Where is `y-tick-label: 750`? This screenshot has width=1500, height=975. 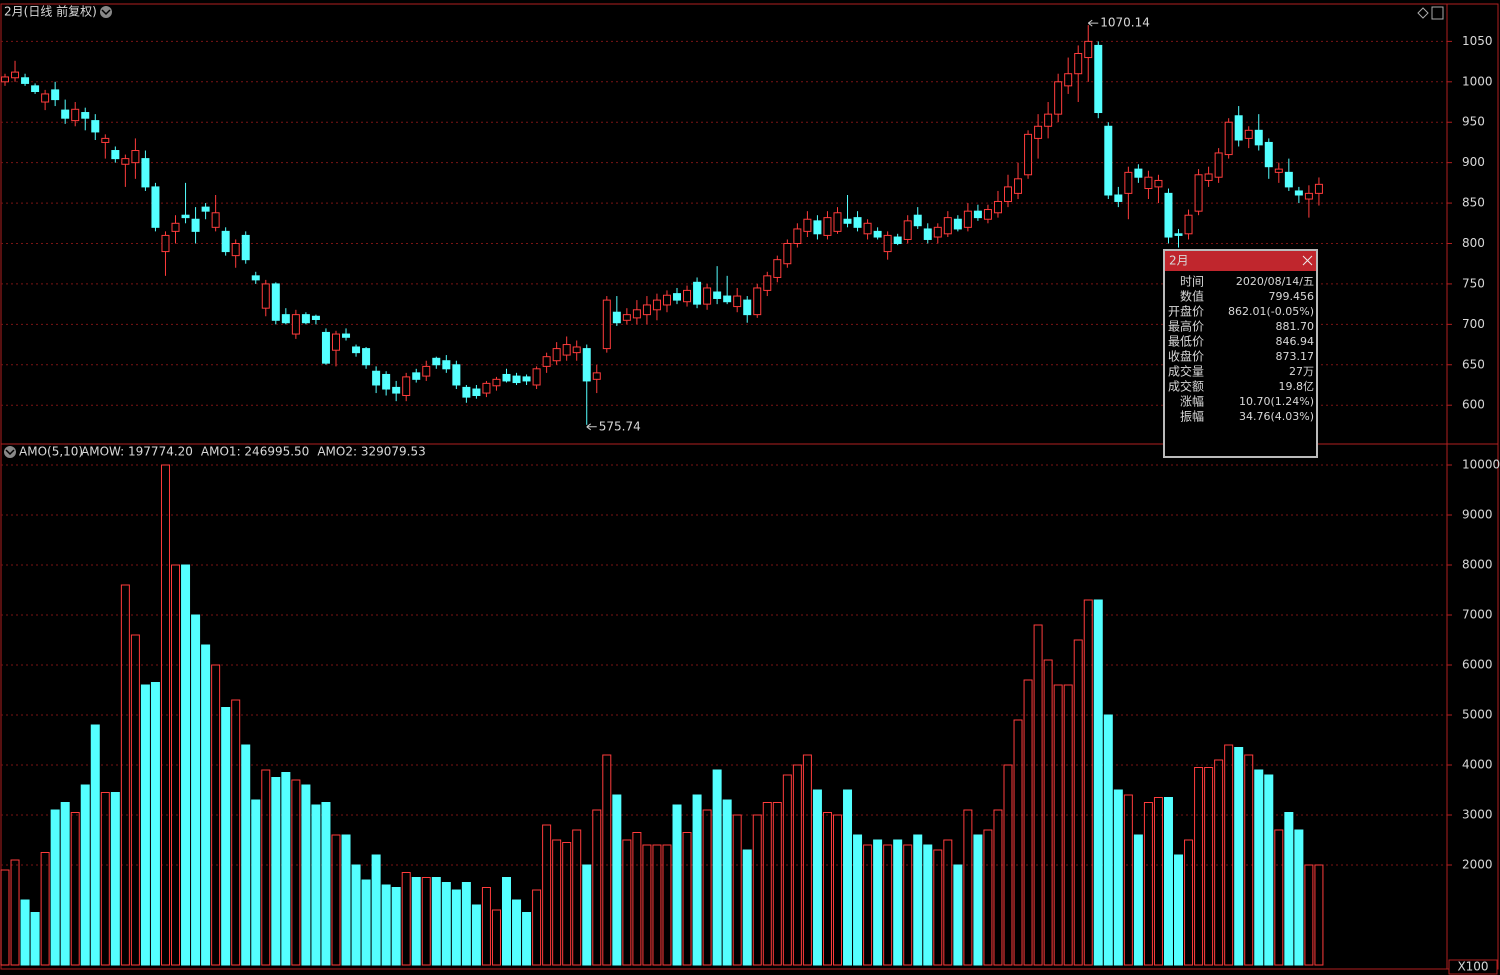
y-tick-label: 750 is located at coordinates (1473, 283).